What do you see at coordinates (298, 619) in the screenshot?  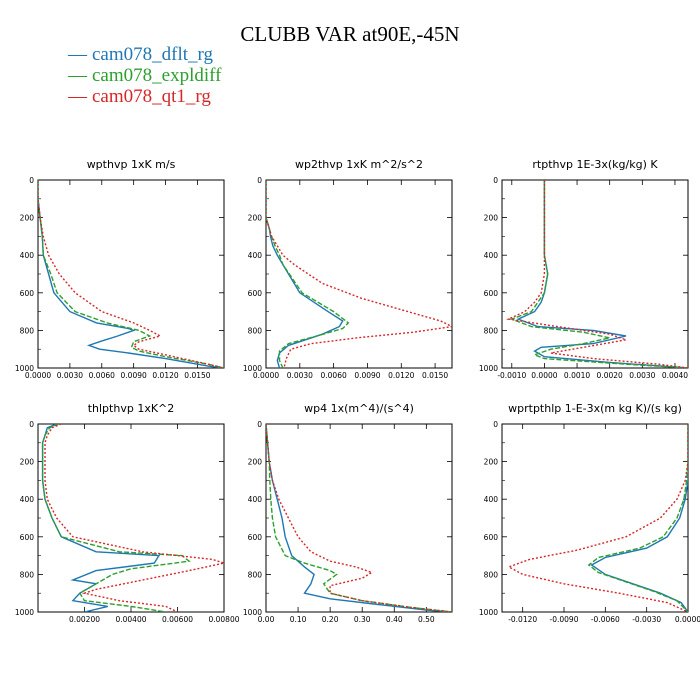 I see `x-tick-label: 0.10` at bounding box center [298, 619].